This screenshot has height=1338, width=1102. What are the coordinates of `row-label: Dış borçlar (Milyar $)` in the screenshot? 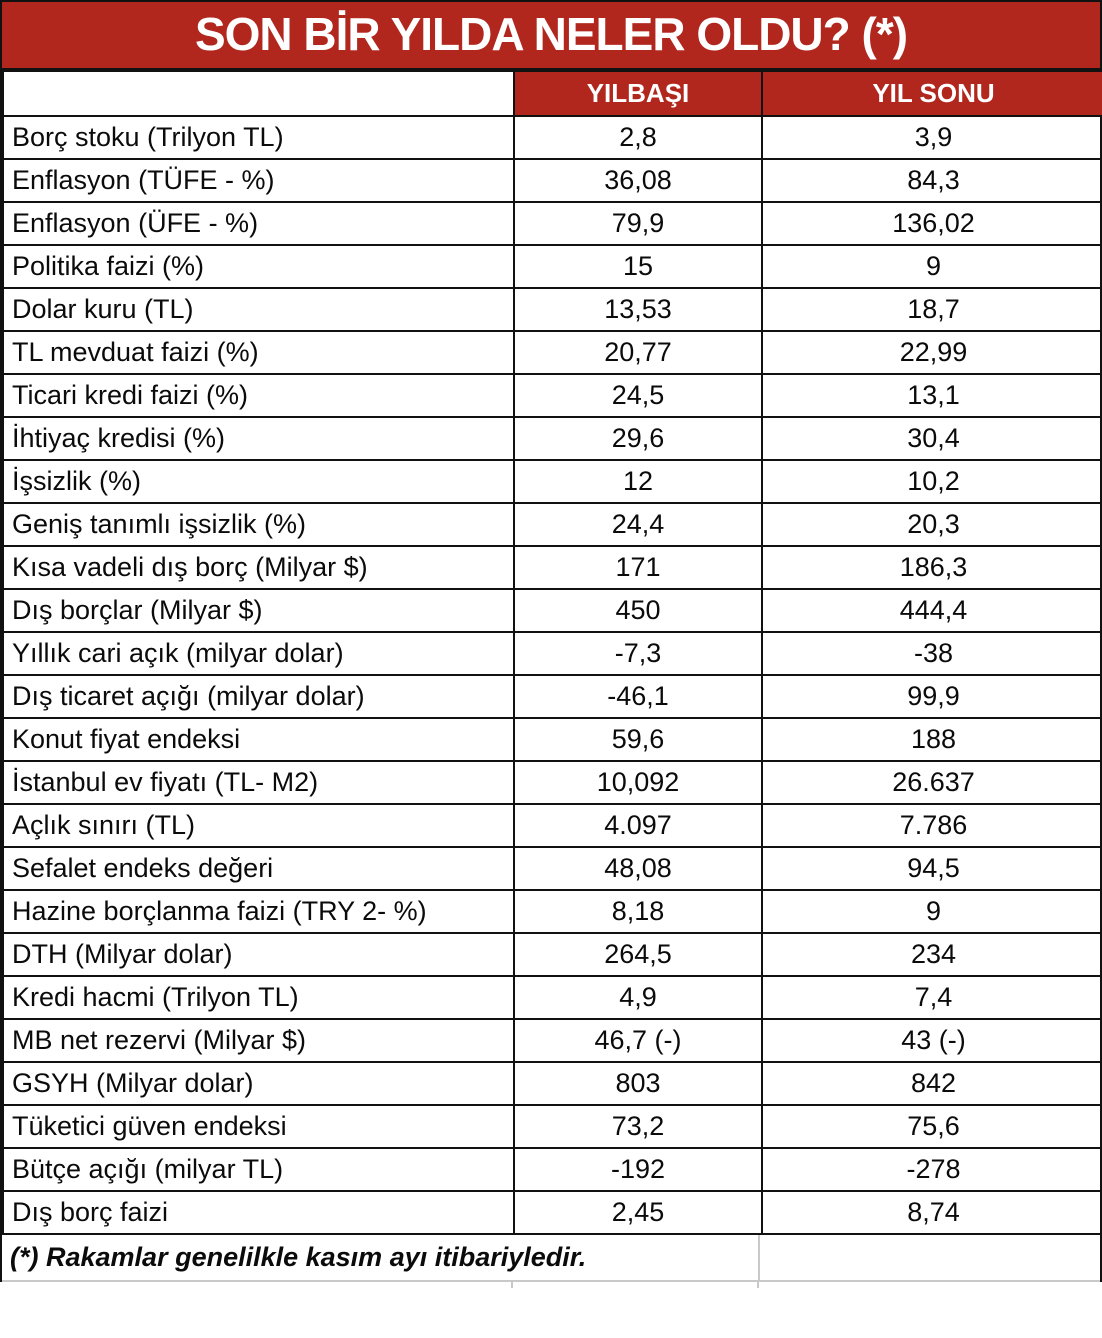 It's located at (258, 610).